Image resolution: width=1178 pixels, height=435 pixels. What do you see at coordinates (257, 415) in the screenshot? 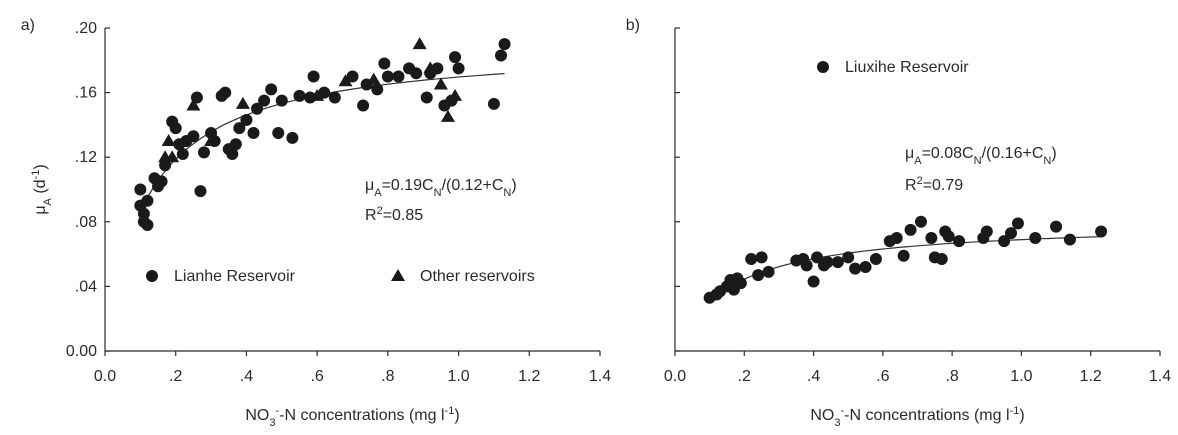
I see `text-part: NO` at bounding box center [257, 415].